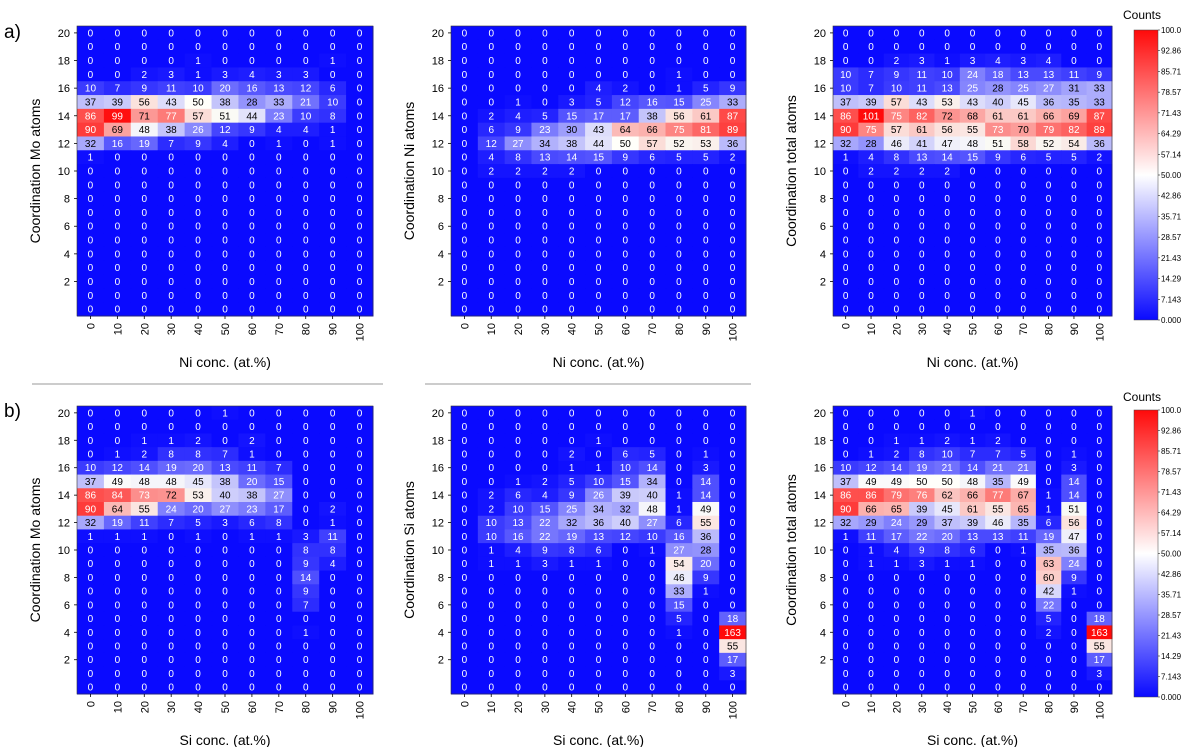 The height and width of the screenshot is (747, 1194). What do you see at coordinates (973, 496) in the screenshot?
I see `cell-value-label: 66` at bounding box center [973, 496].